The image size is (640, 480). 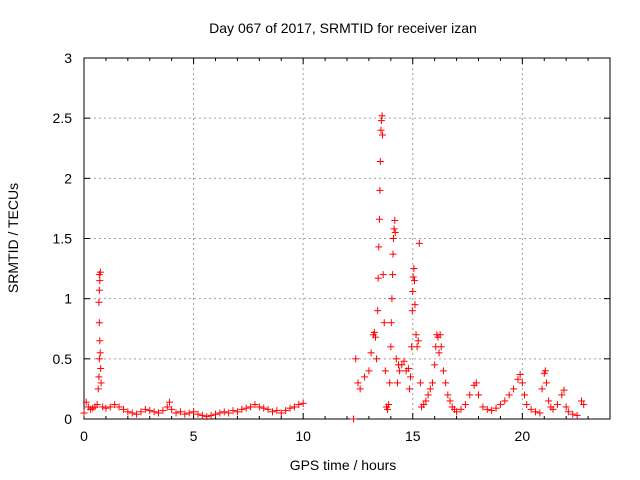 I want to click on x-tick-labels: 0 5 10 15 20, so click(x=305, y=436).